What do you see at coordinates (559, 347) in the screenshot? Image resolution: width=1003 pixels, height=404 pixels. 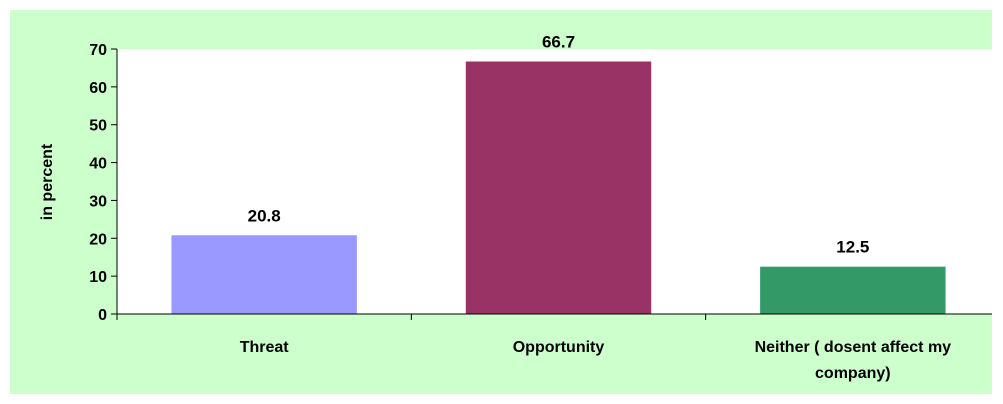 I see `category-label: Opportunity` at bounding box center [559, 347].